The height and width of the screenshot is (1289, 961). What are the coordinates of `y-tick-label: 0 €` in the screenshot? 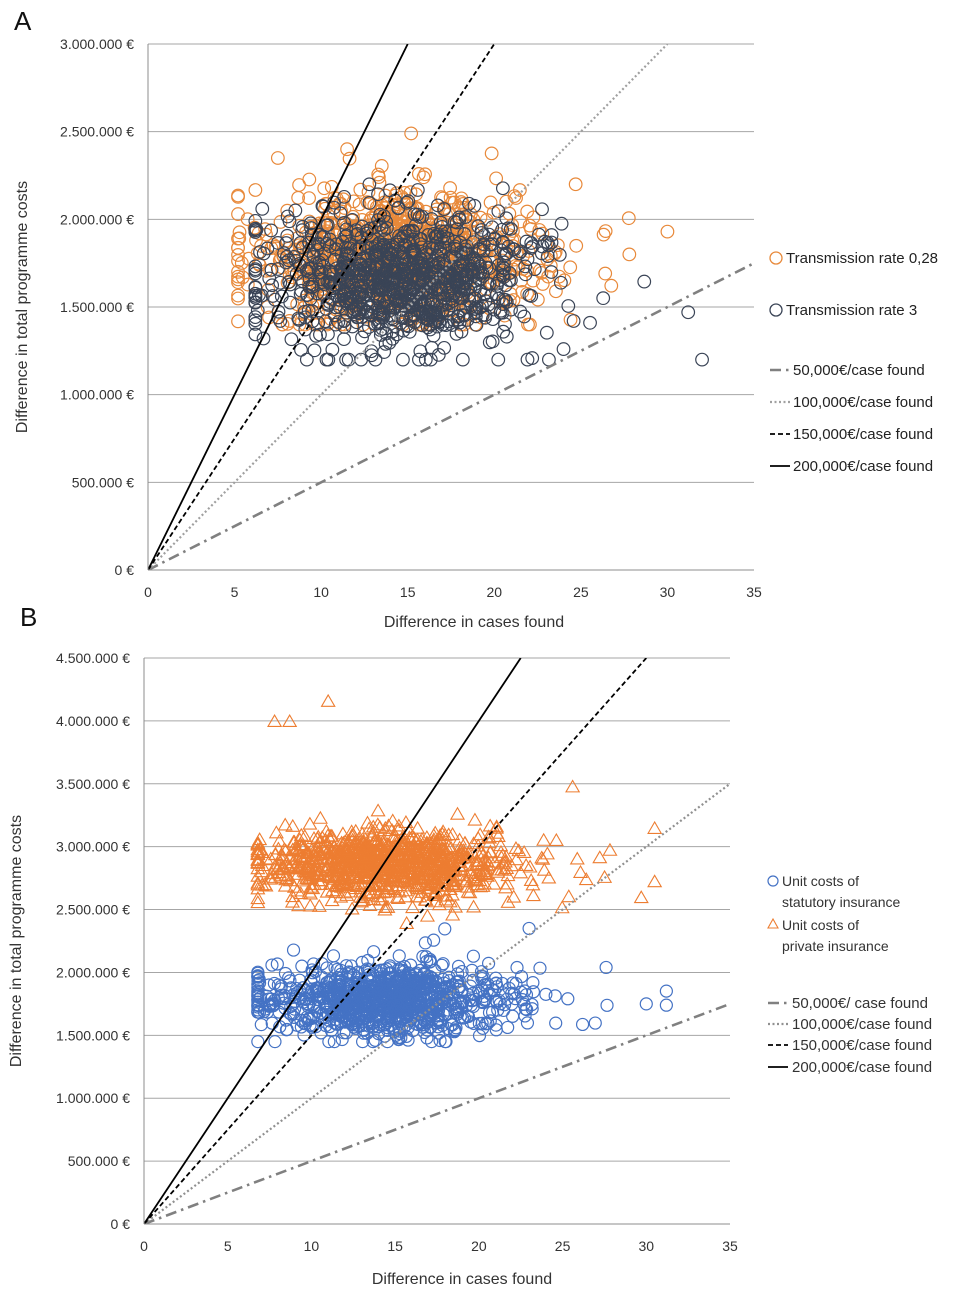 It's located at (125, 570).